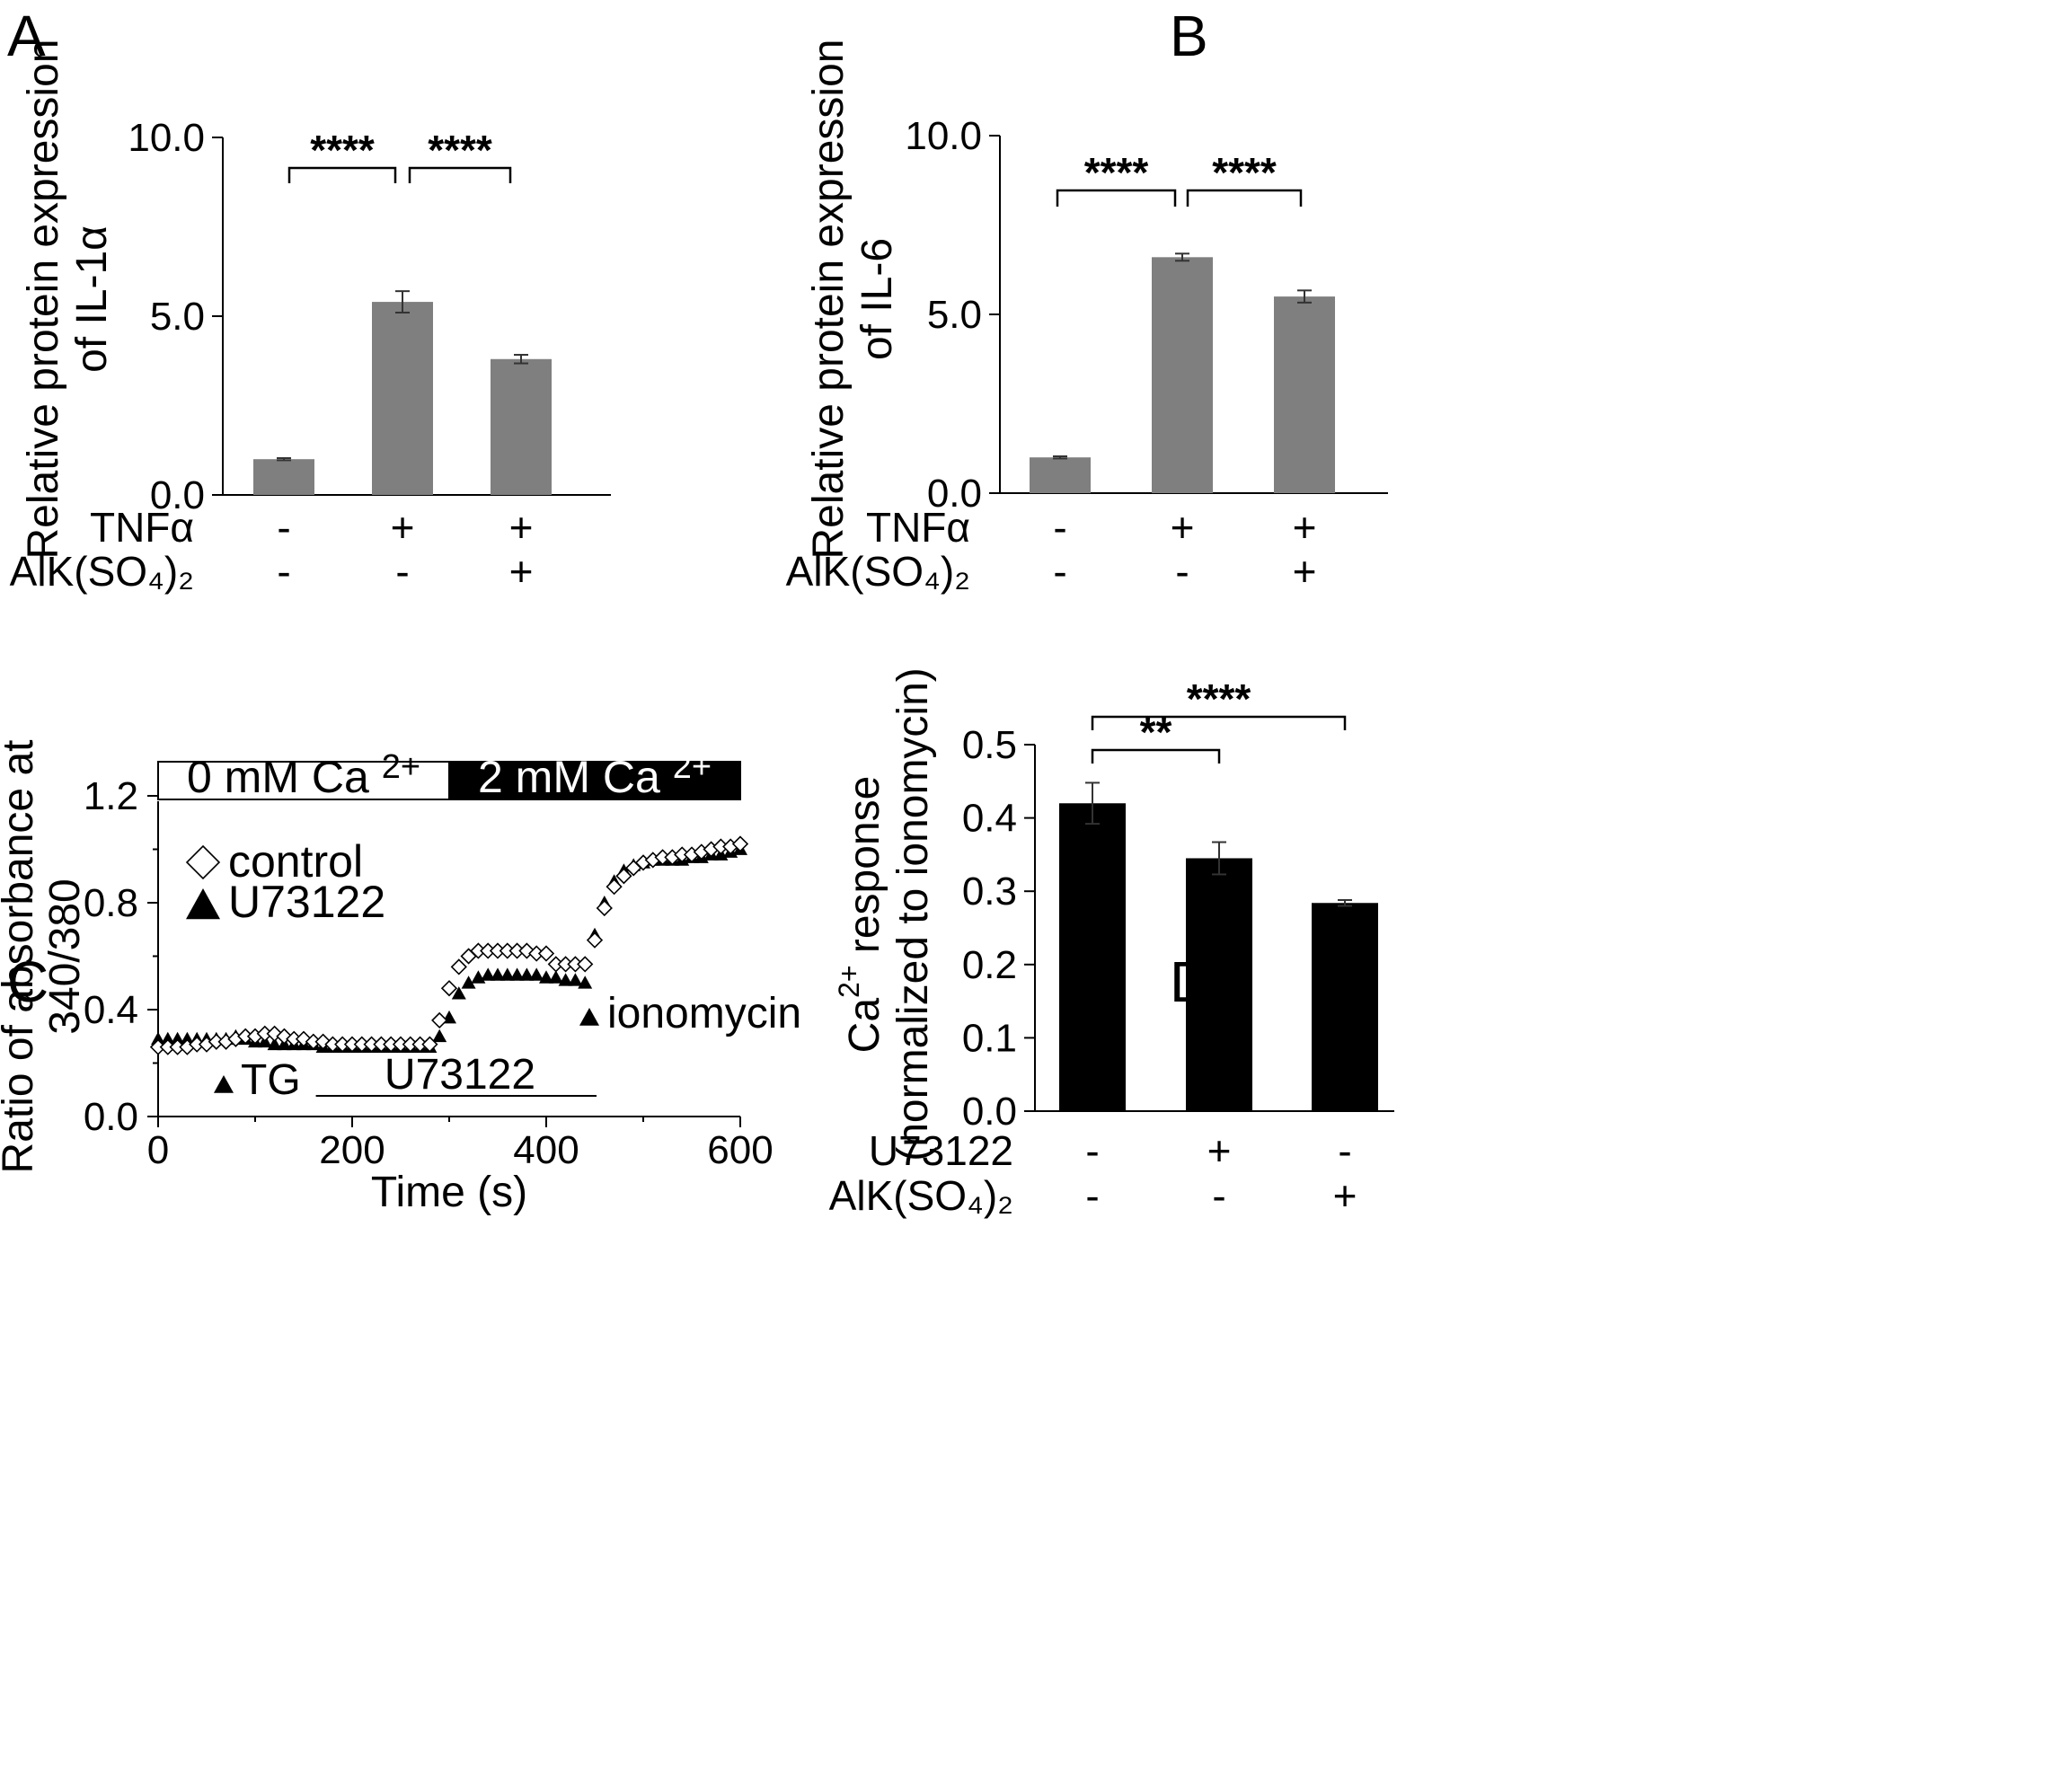 This screenshot has width=2060, height=1792. I want to click on bath-label-text: 2 mM Ca, so click(575, 777).